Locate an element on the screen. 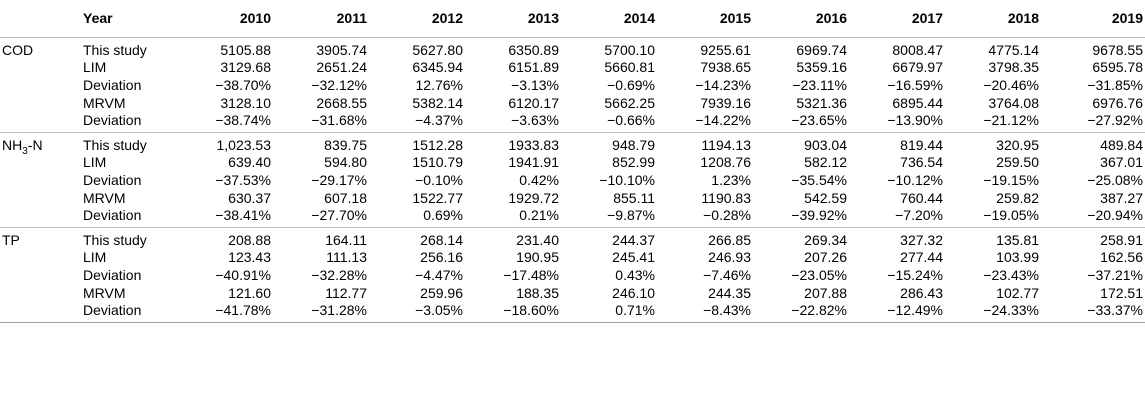 The image size is (1145, 401). value-cell: 1929.72 is located at coordinates (533, 197).